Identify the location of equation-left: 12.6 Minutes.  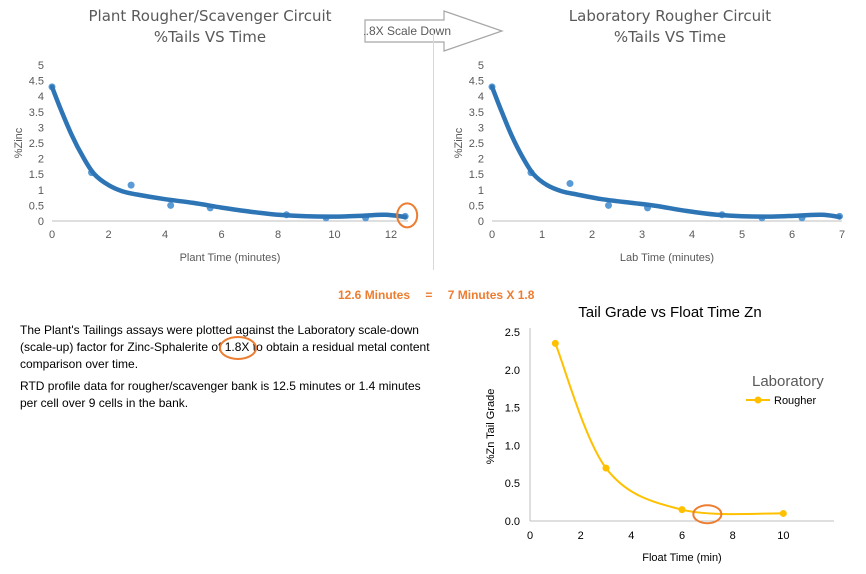
(374, 295).